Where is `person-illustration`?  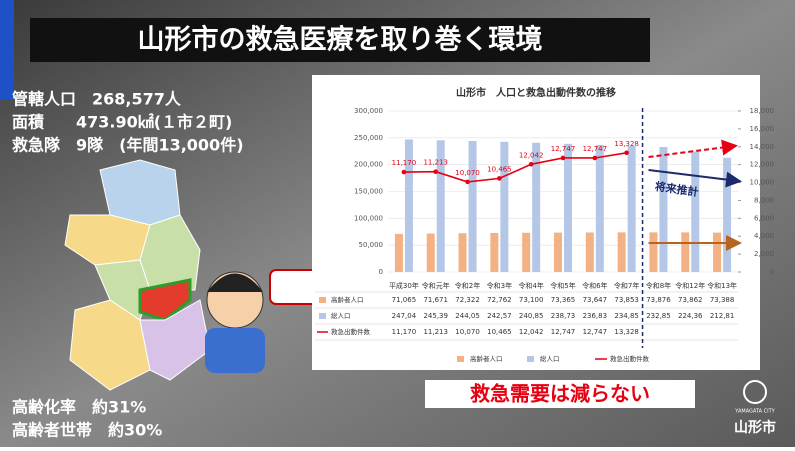 person-illustration is located at coordinates (262, 321).